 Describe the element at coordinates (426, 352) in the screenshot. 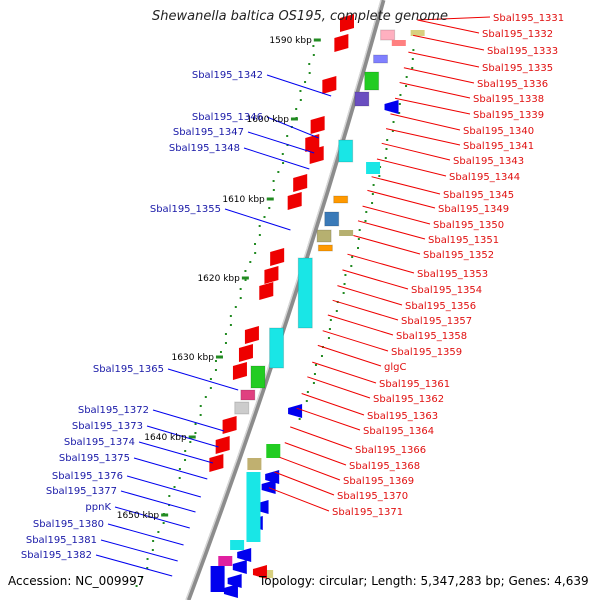

I see `right-gene-label: Sbal195_1359` at that location.